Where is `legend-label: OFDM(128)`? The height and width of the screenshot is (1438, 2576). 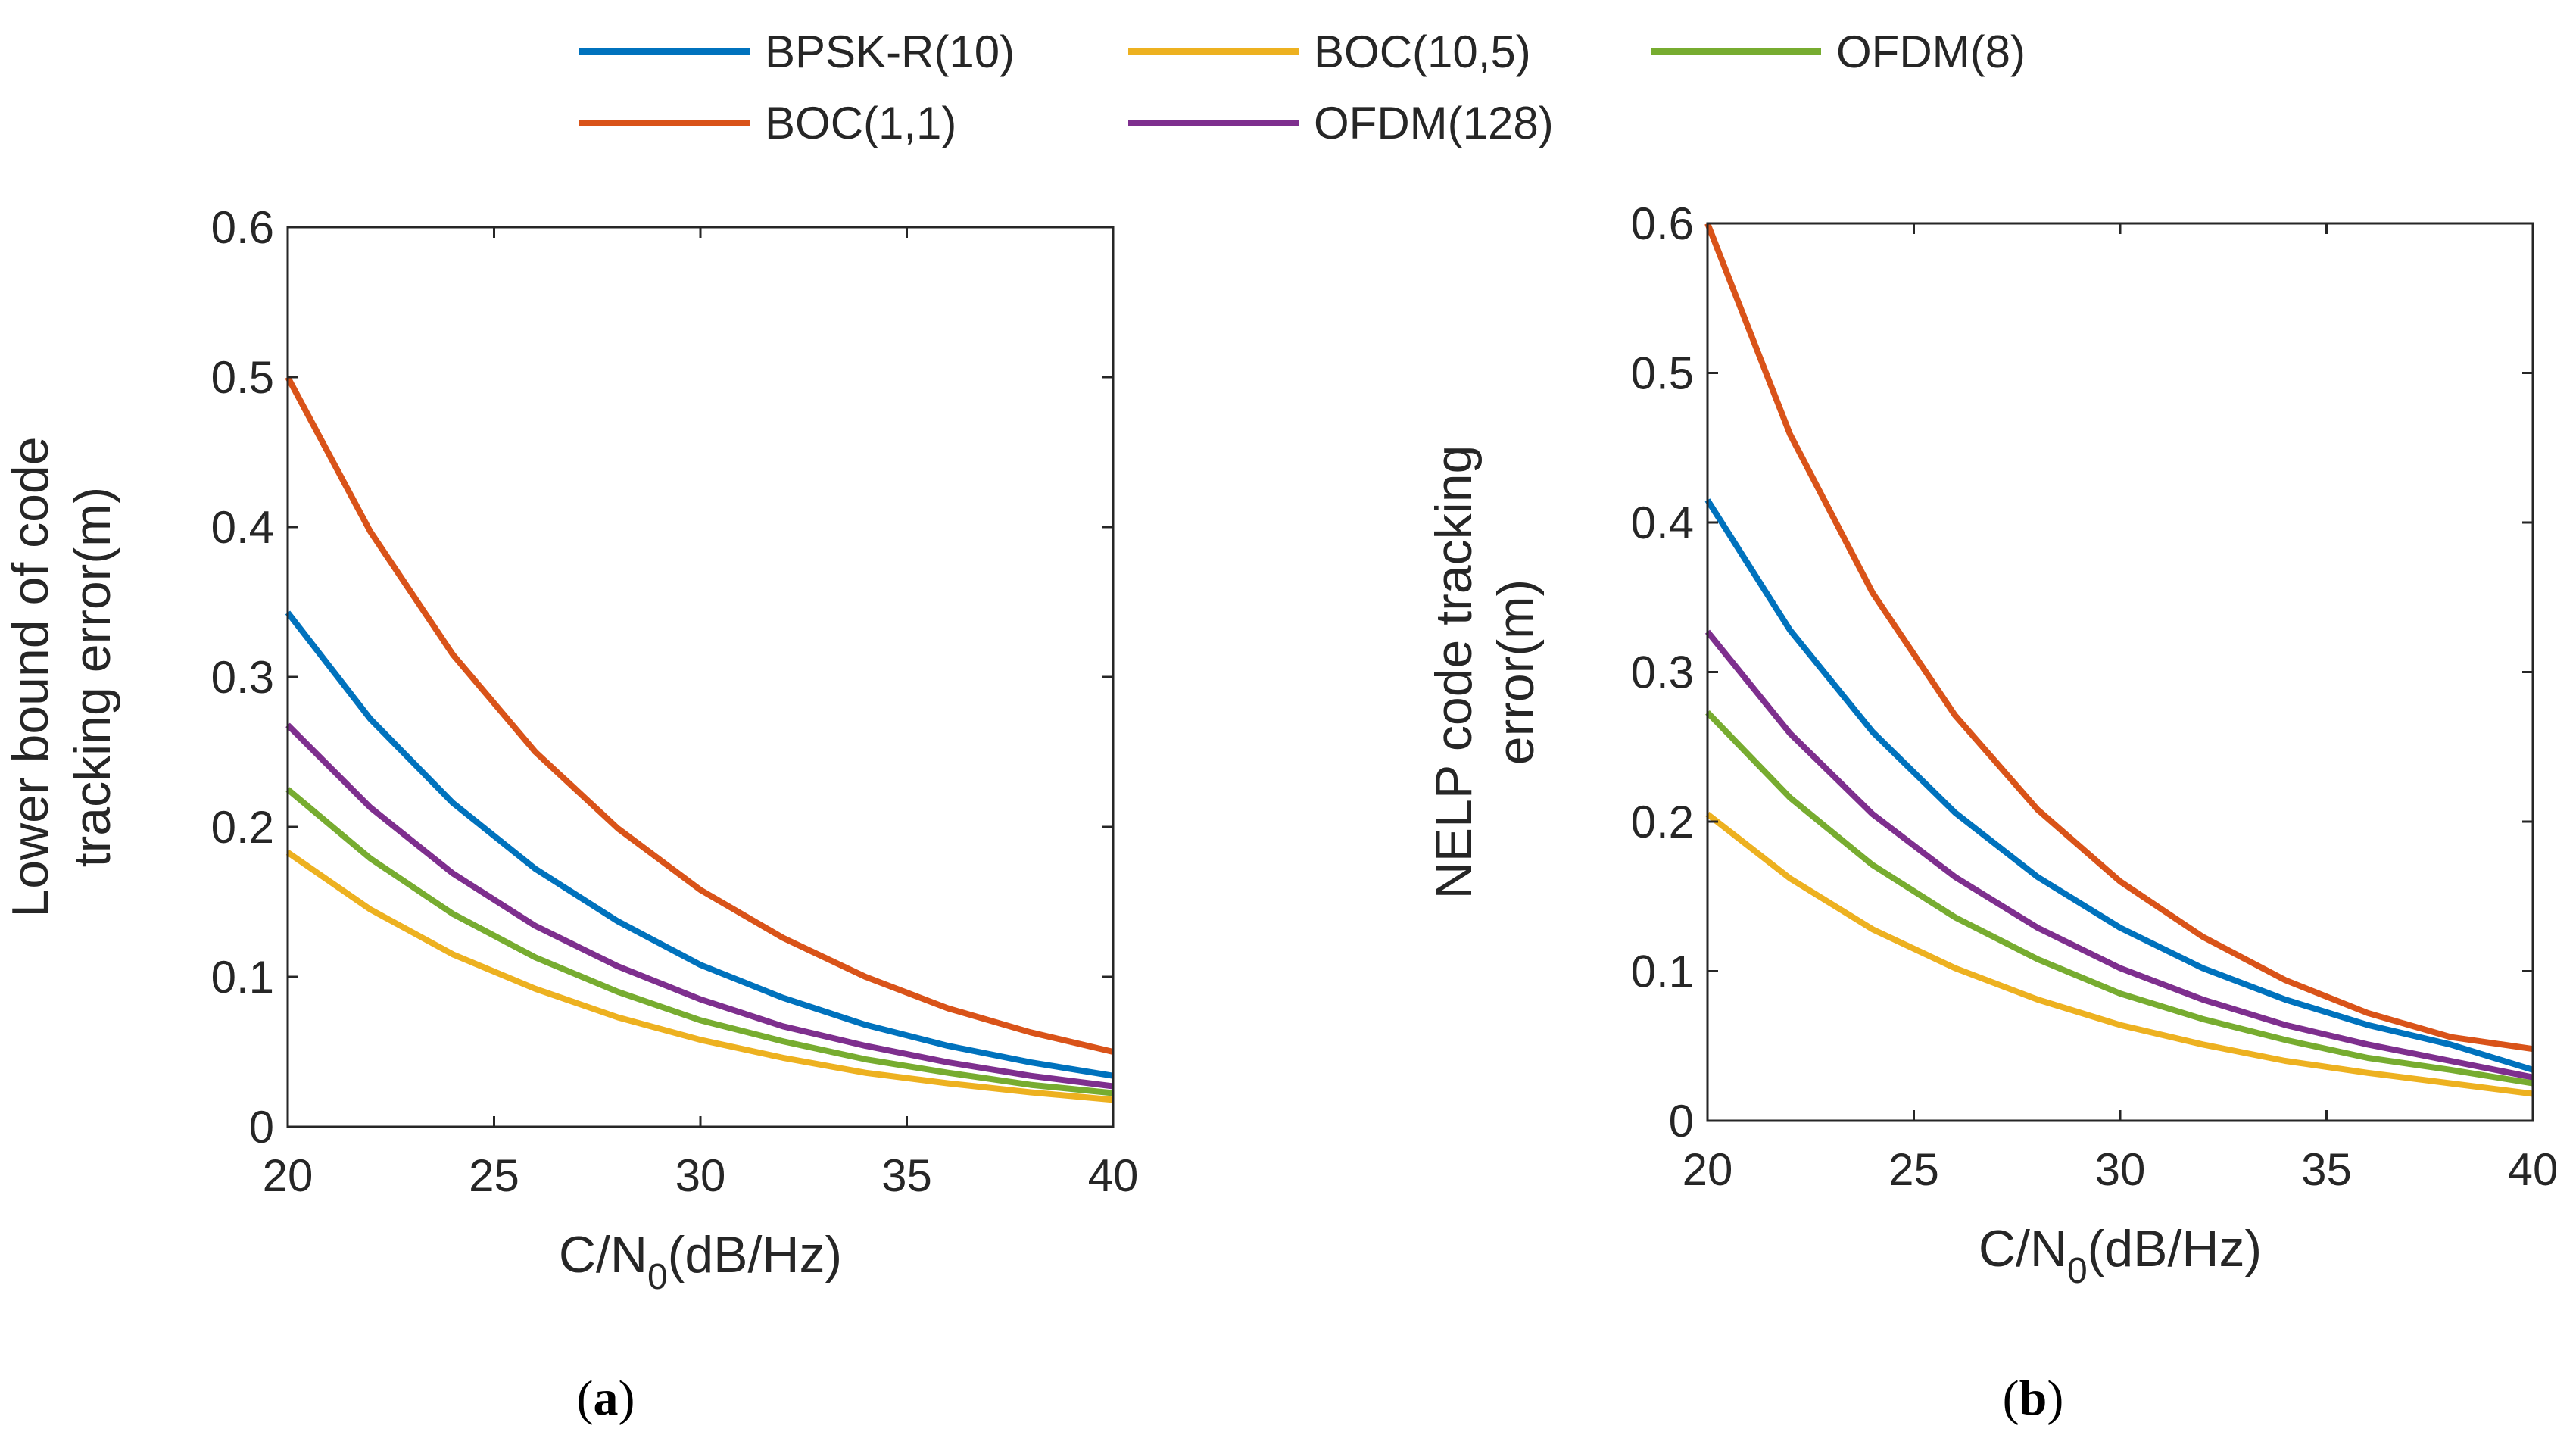 legend-label: OFDM(128) is located at coordinates (1434, 123).